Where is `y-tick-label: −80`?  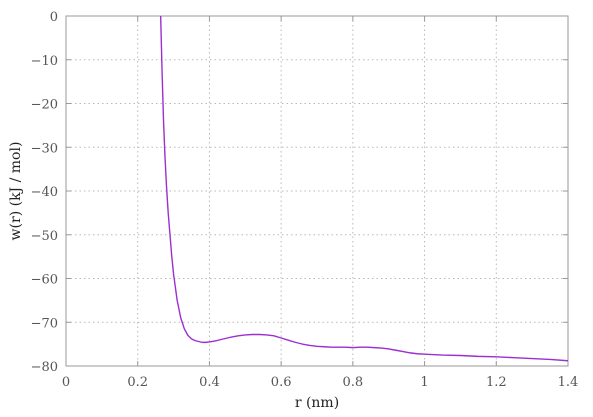
y-tick-label: −80 is located at coordinates (44, 367).